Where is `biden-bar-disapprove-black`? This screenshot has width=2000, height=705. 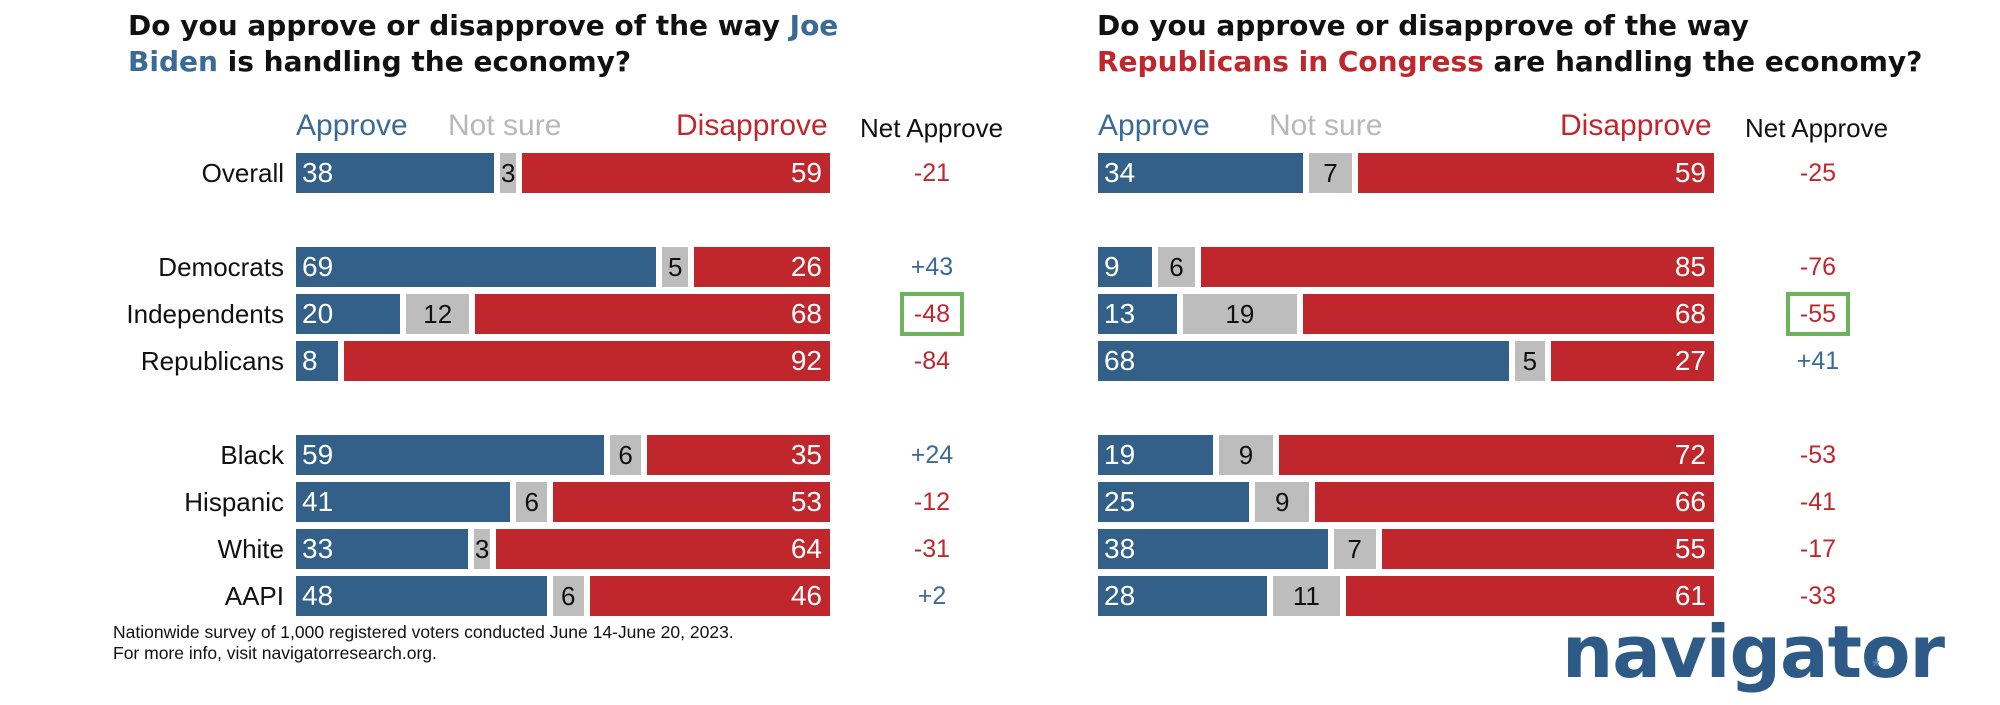
biden-bar-disapprove-black is located at coordinates (738, 455).